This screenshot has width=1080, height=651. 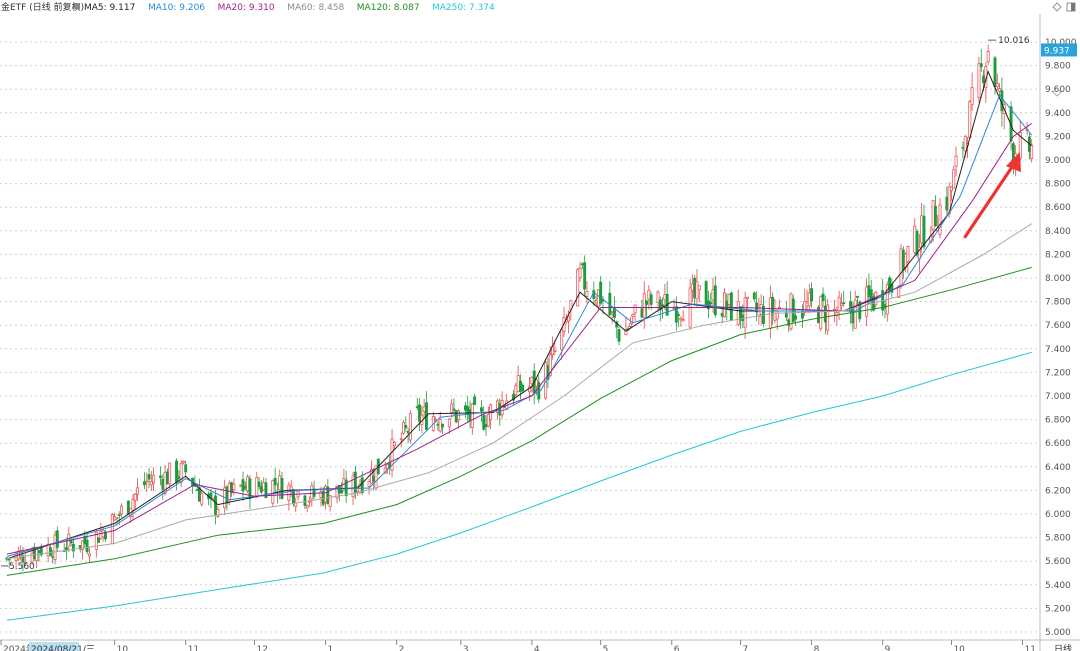 What do you see at coordinates (19, 647) in the screenshot?
I see `x-tick-label: 2024年` at bounding box center [19, 647].